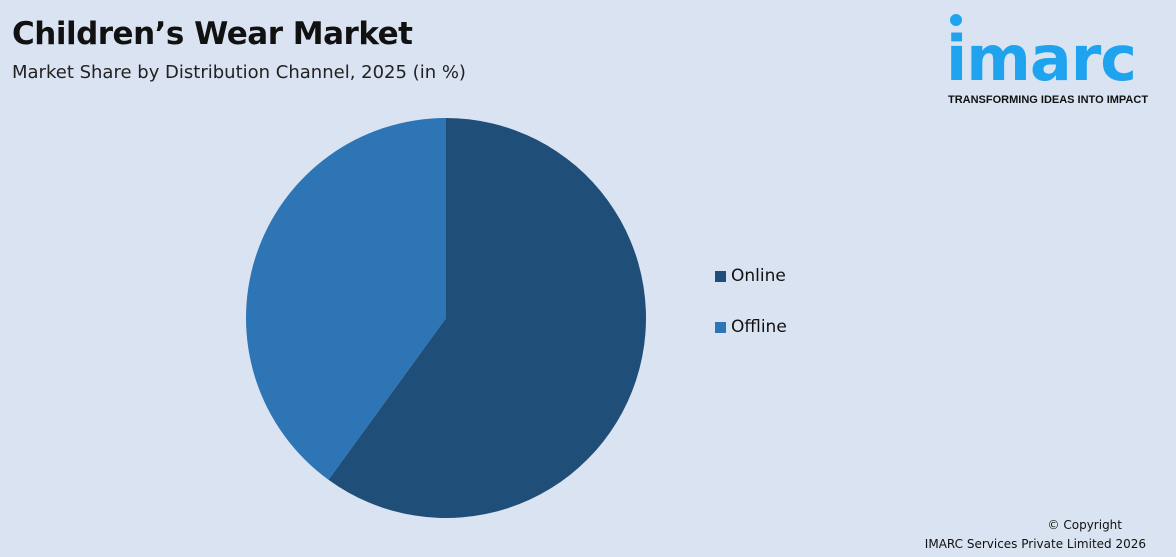 The width and height of the screenshot is (1176, 557). I want to click on logo-tagline: TRANSFORMING IDEAS INTO IMPACT, so click(1048, 100).